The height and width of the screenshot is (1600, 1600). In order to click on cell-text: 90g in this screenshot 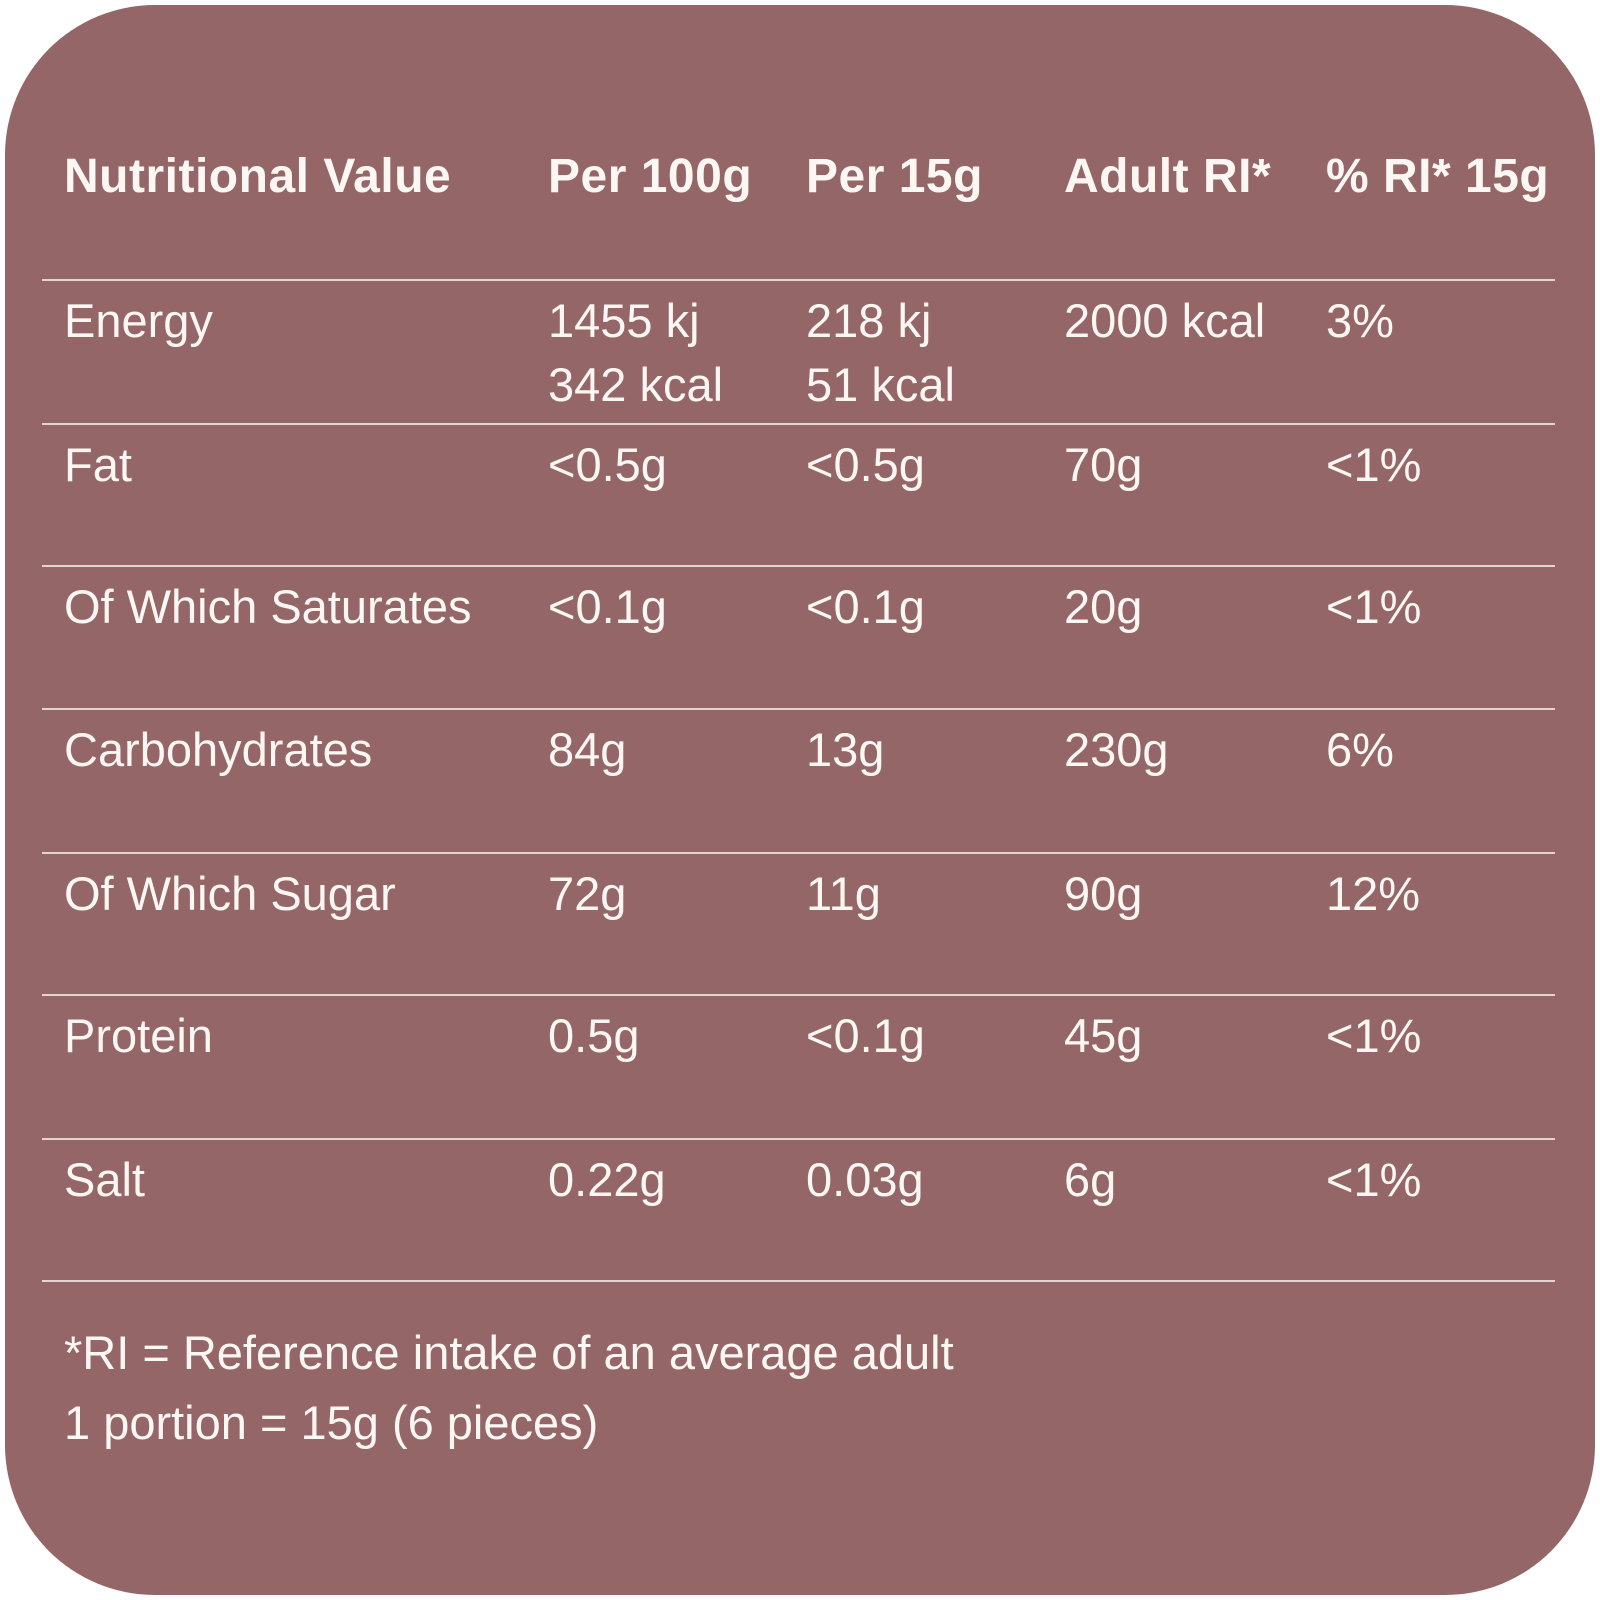, I will do `click(1103, 893)`.